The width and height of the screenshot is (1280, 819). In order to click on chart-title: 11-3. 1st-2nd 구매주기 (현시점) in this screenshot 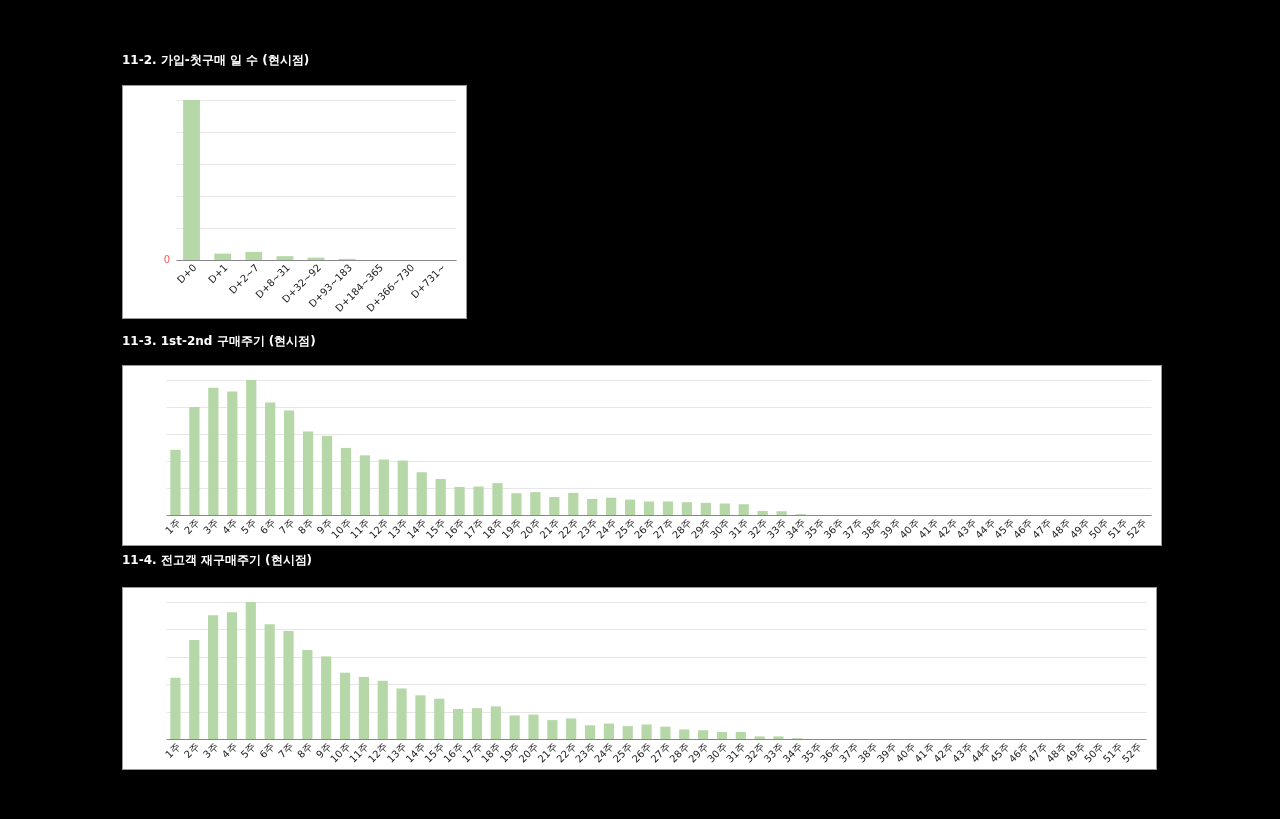, I will do `click(219, 341)`.